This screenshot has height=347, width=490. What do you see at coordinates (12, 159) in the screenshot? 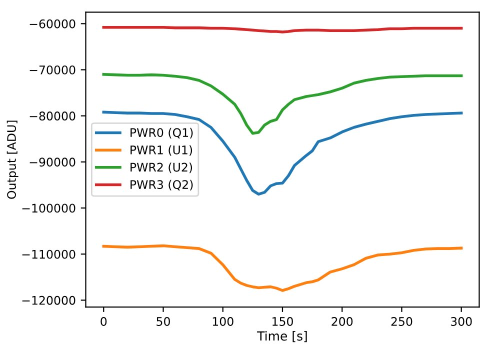
I see `y-axis-title: Output [ADU]` at bounding box center [12, 159].